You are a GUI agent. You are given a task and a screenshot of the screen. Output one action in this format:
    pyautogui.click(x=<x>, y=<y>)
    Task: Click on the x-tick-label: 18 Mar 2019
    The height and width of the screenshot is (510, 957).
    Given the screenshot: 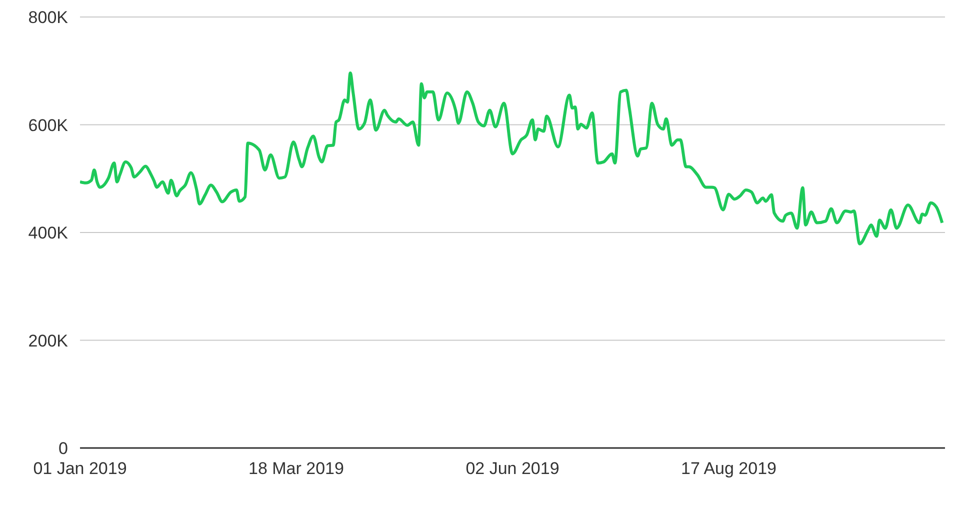 What is the action you would take?
    pyautogui.click(x=296, y=468)
    